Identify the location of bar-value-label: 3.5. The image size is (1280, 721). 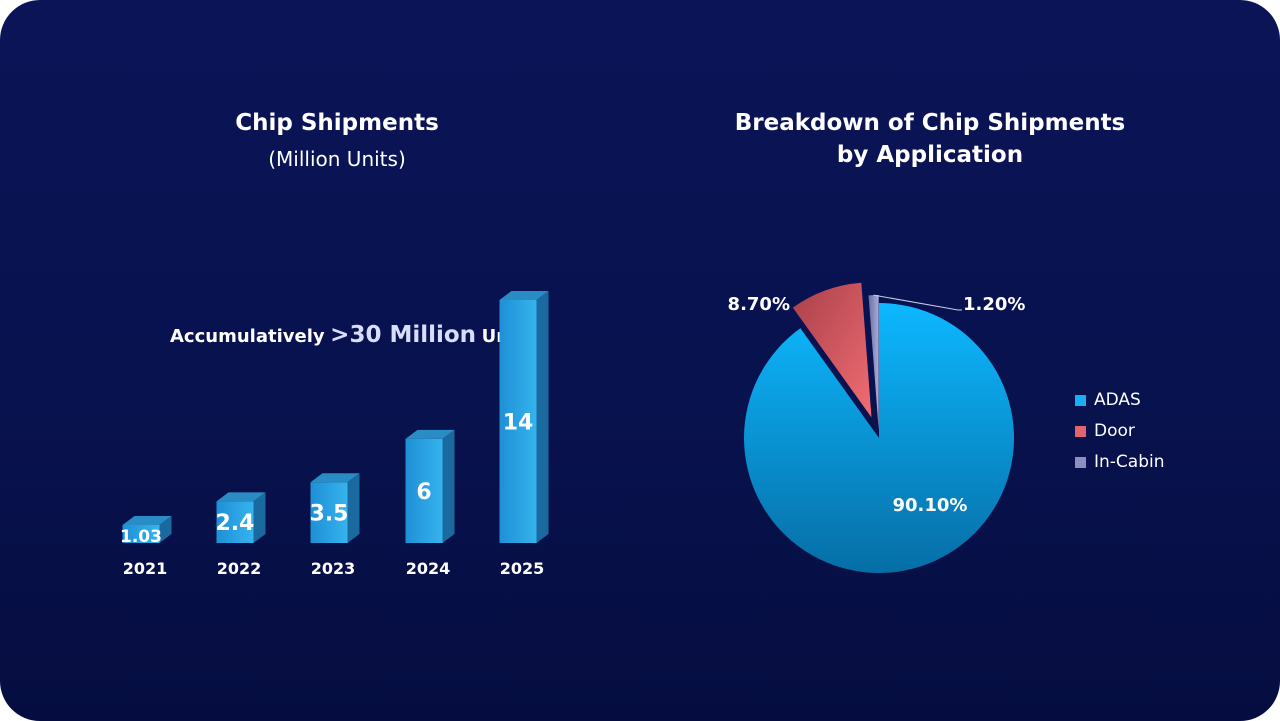
(329, 514).